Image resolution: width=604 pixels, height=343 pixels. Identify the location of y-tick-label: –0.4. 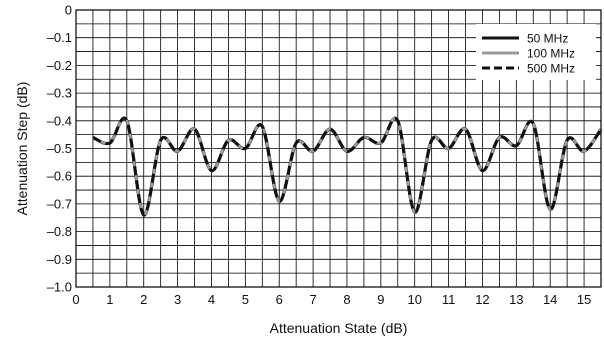
(59, 120).